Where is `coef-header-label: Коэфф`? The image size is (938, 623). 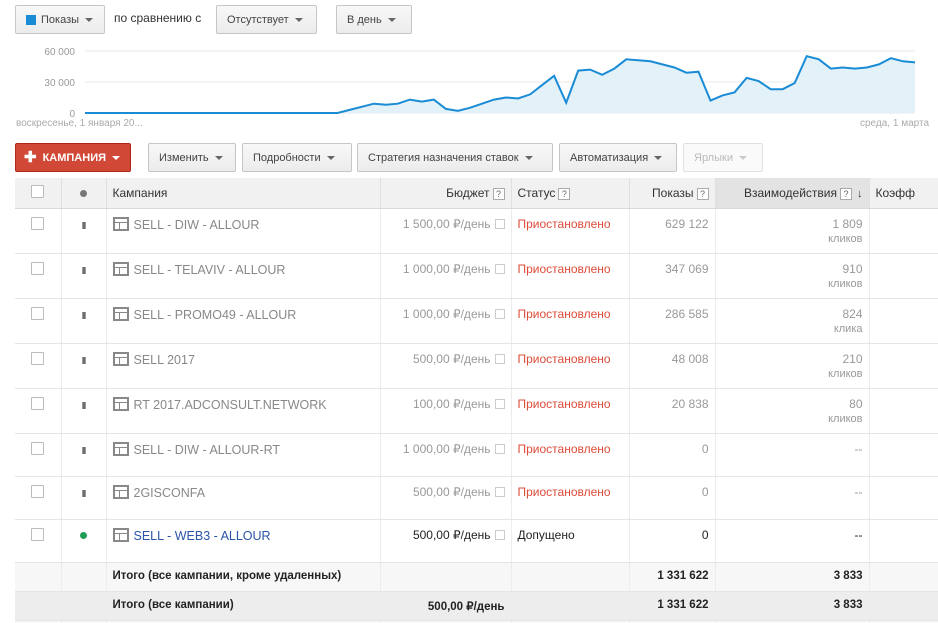
coef-header-label: Коэфф is located at coordinates (895, 192).